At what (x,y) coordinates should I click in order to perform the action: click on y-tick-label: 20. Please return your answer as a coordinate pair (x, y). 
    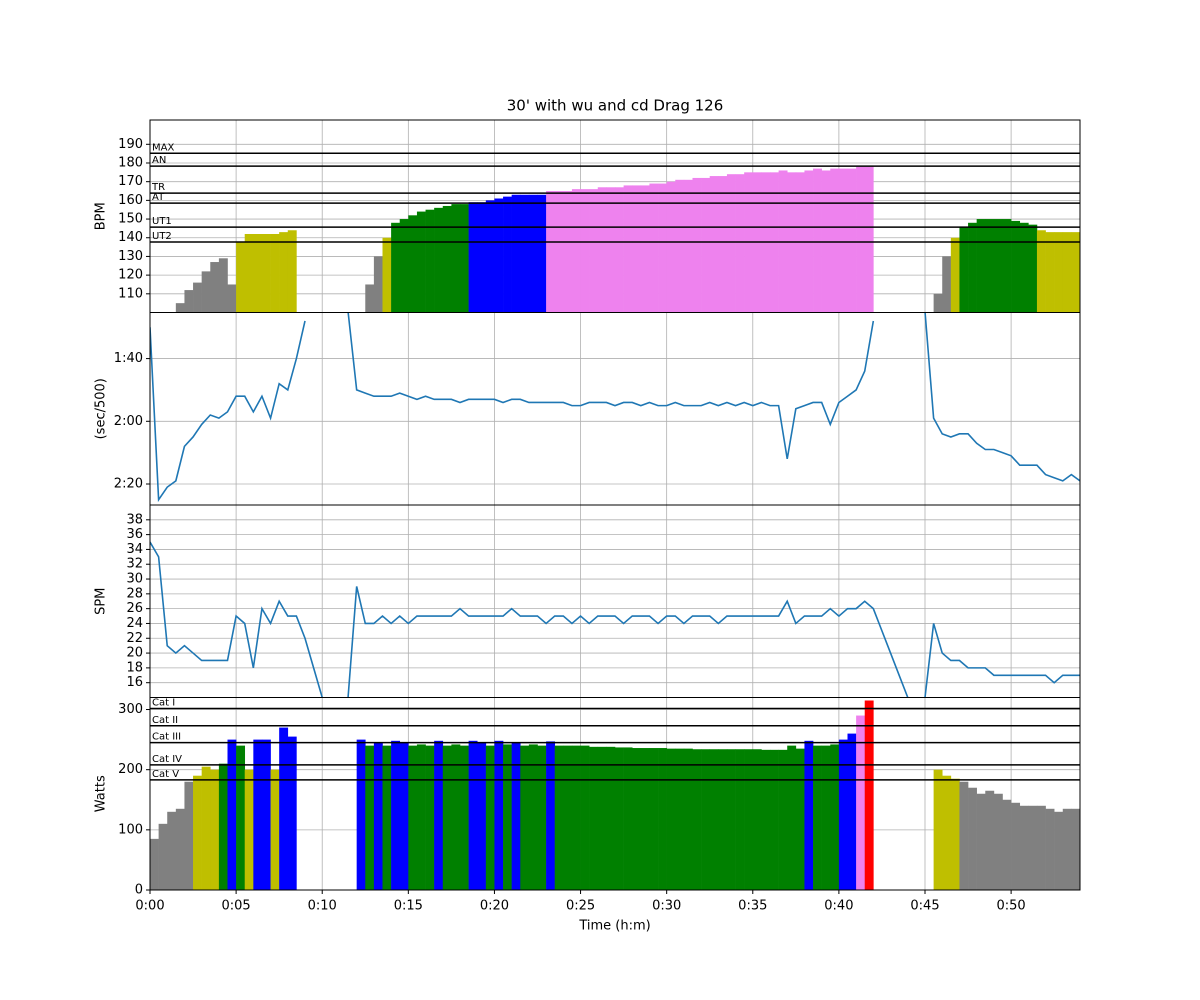
    Looking at the image, I should click on (134, 653).